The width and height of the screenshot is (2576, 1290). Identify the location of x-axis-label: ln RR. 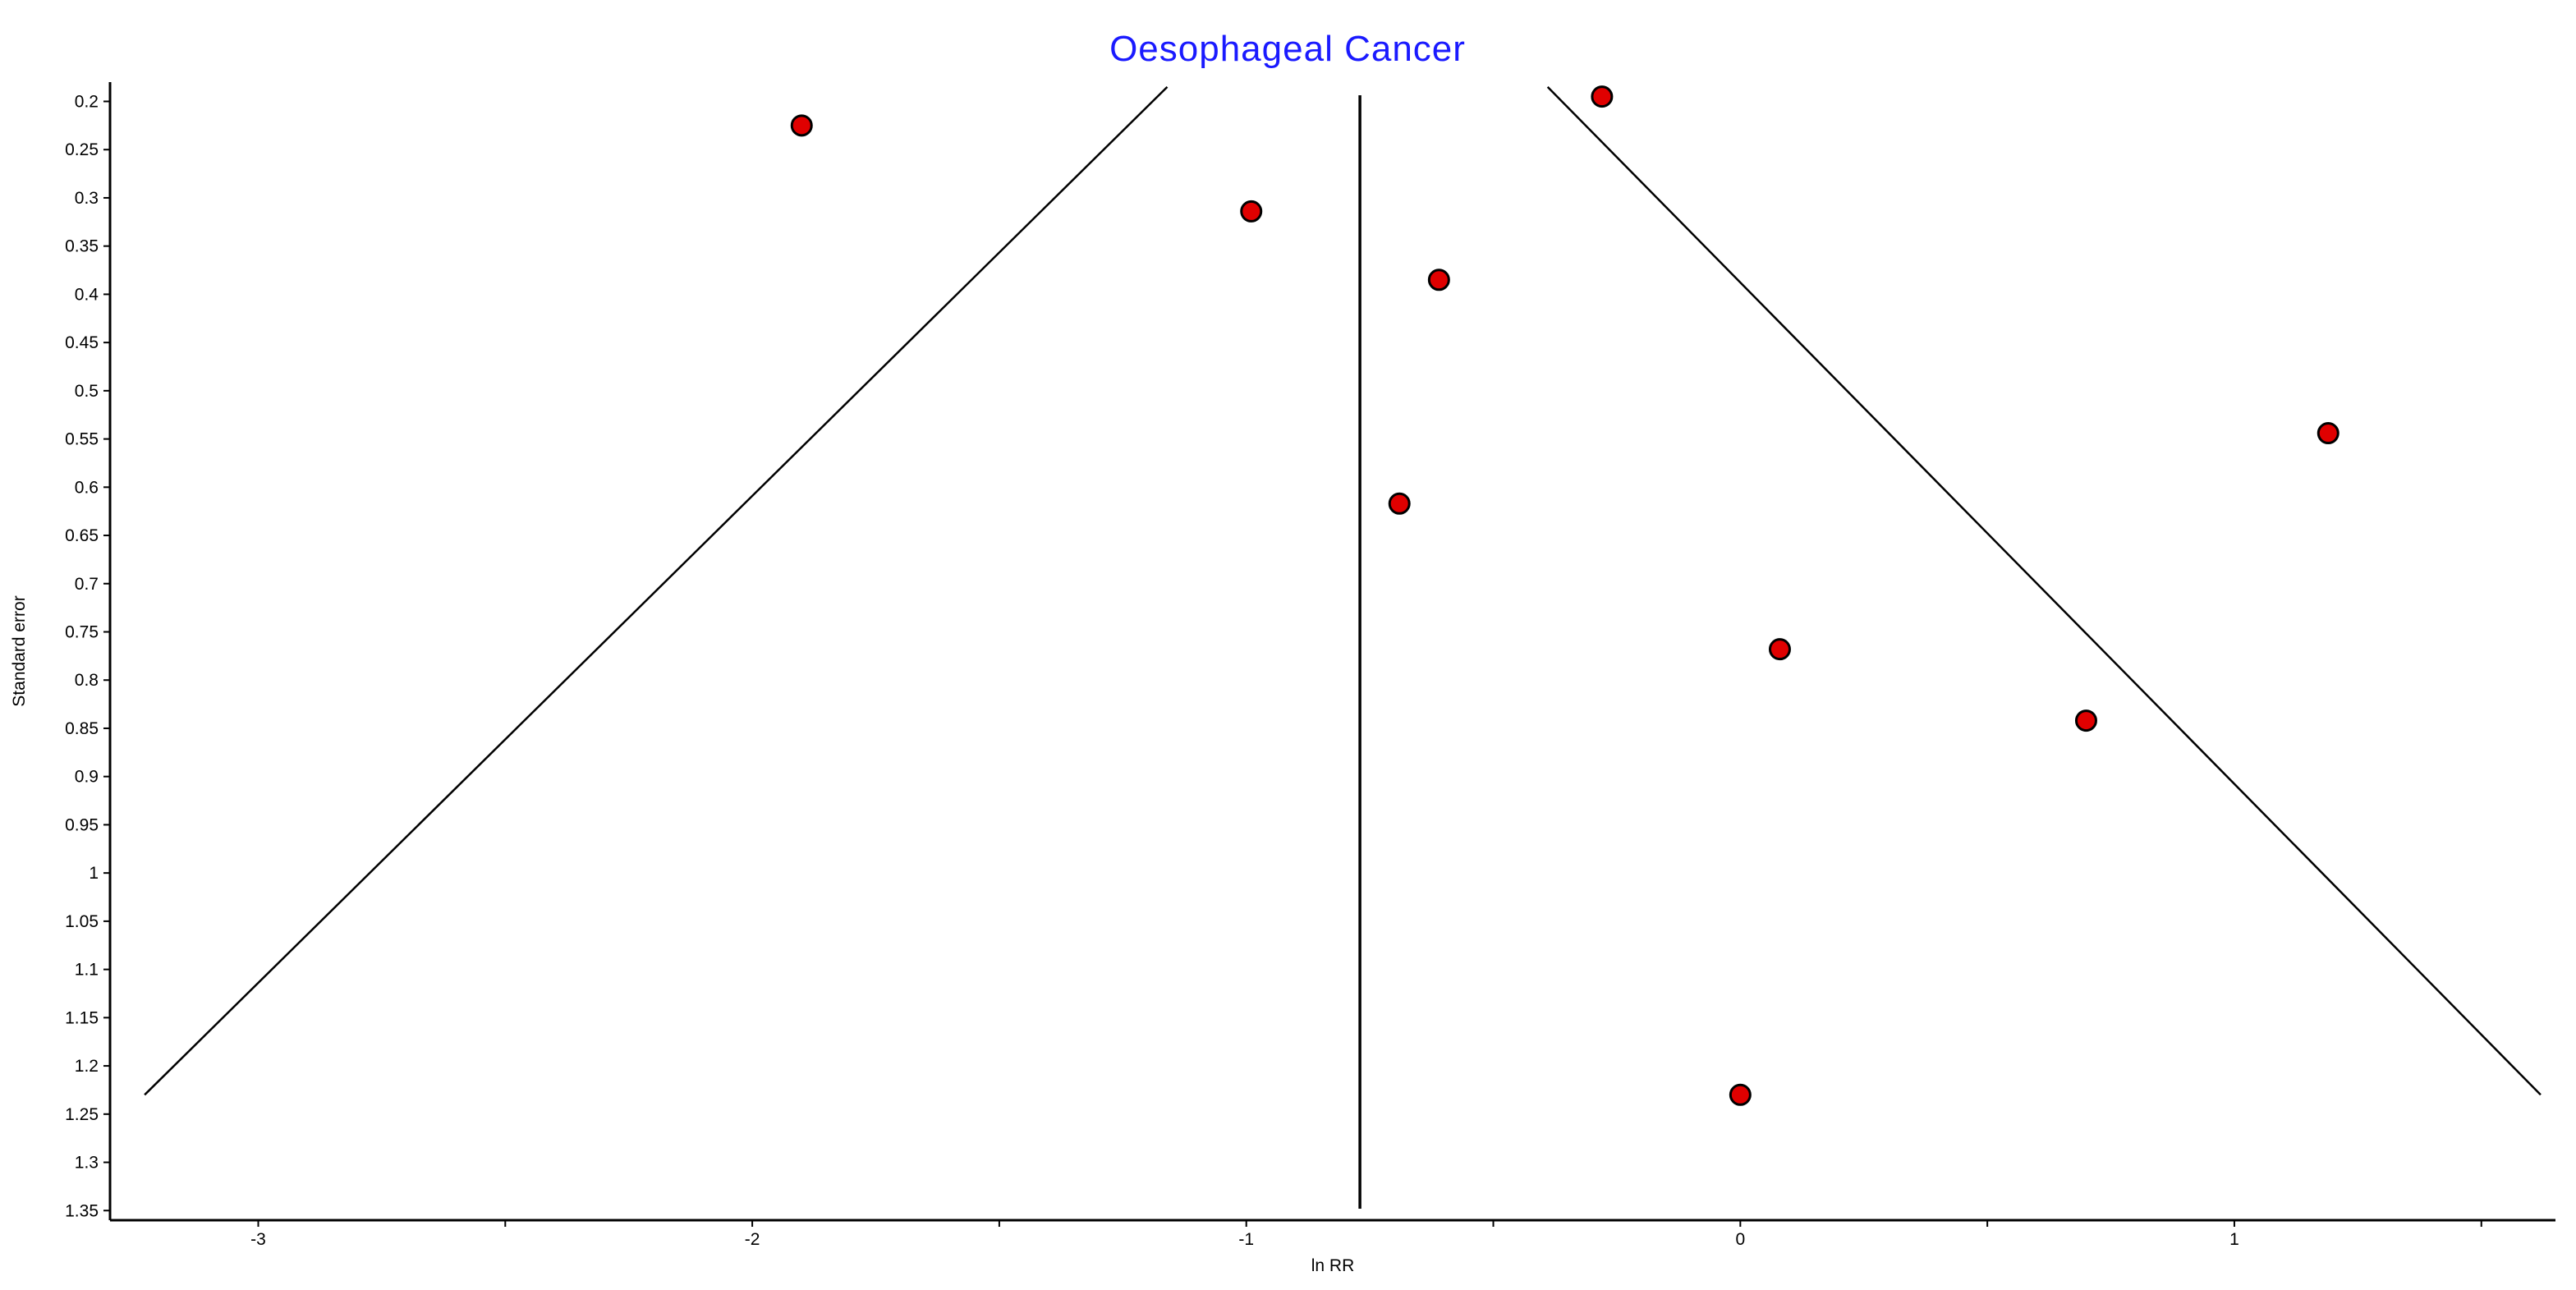
(1333, 1266).